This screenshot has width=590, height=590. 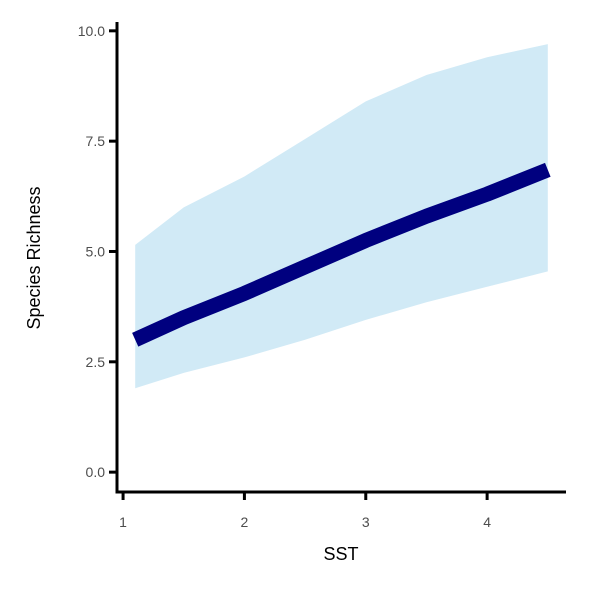 What do you see at coordinates (487, 522) in the screenshot?
I see `x-tick-label: 4` at bounding box center [487, 522].